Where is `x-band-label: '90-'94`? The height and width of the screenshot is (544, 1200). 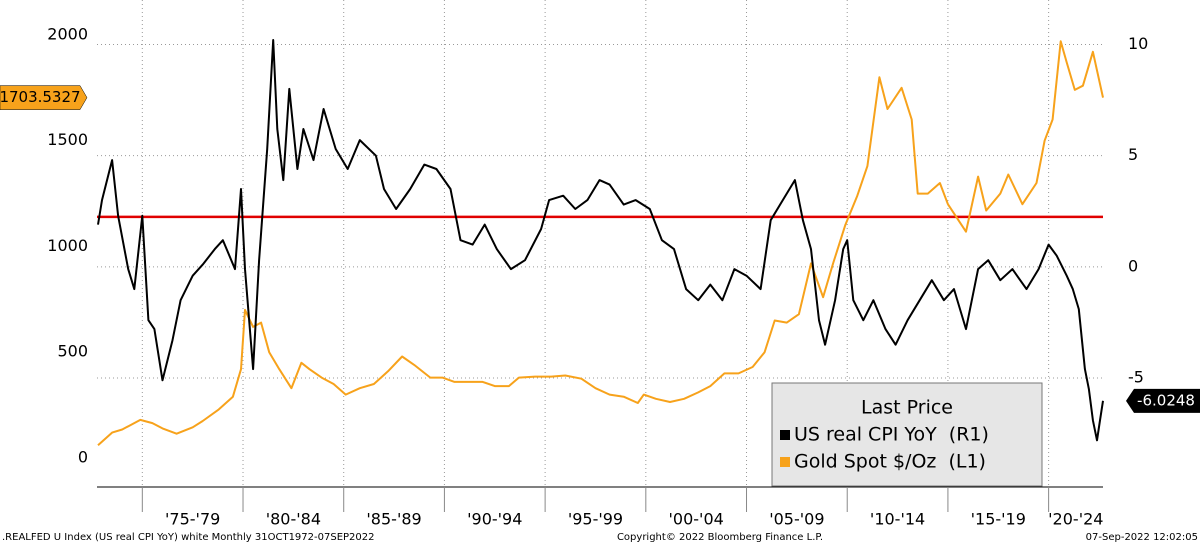 x-band-label: '90-'94 is located at coordinates (494, 519).